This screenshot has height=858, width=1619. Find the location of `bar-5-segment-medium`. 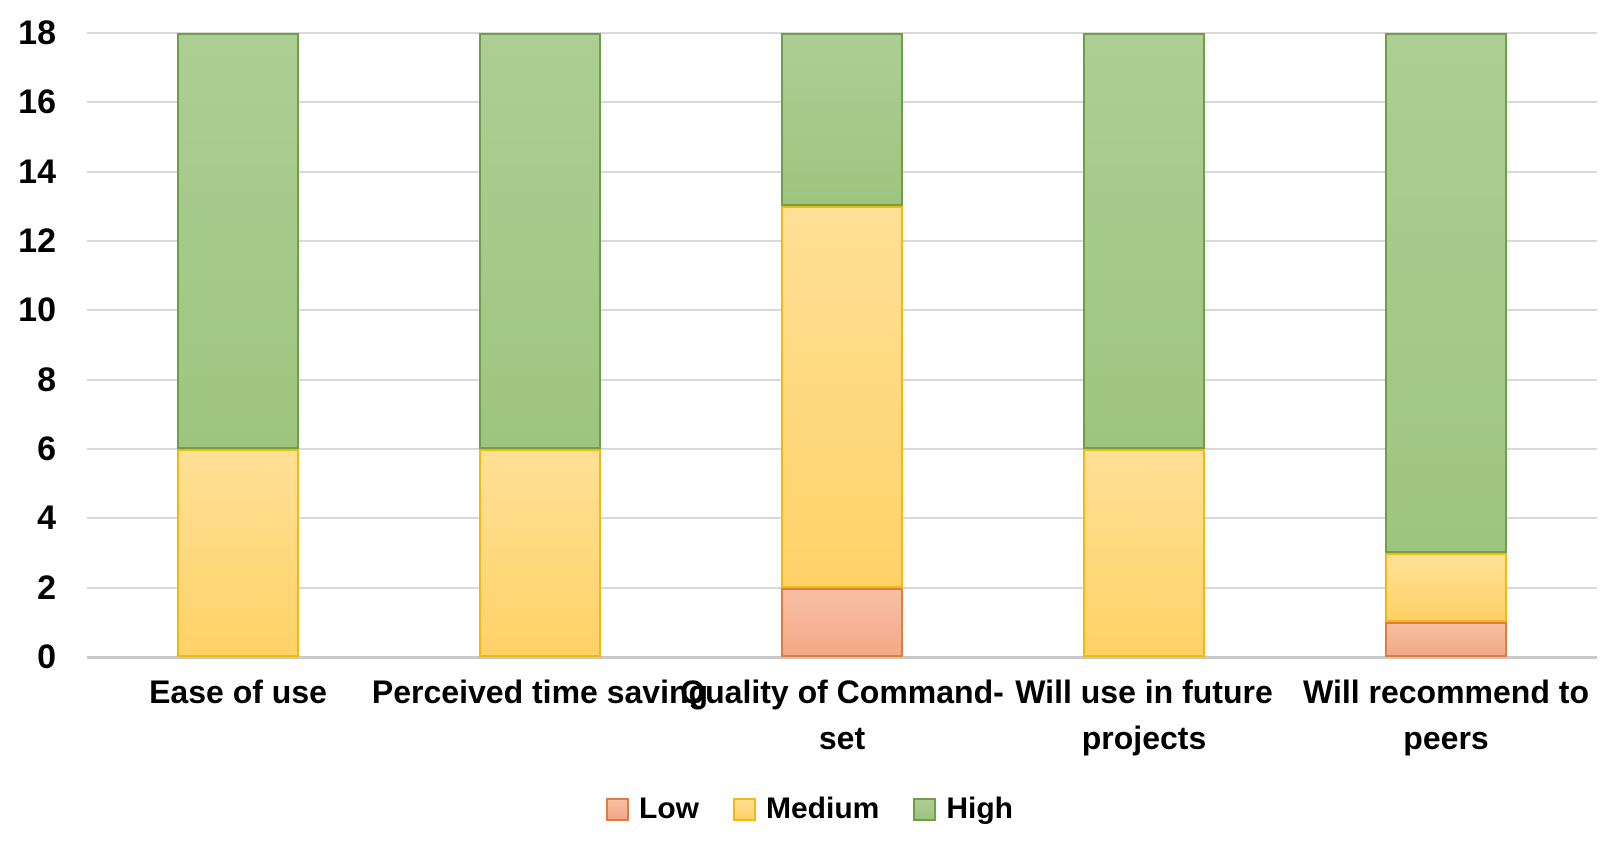

bar-5-segment-medium is located at coordinates (1446, 588).